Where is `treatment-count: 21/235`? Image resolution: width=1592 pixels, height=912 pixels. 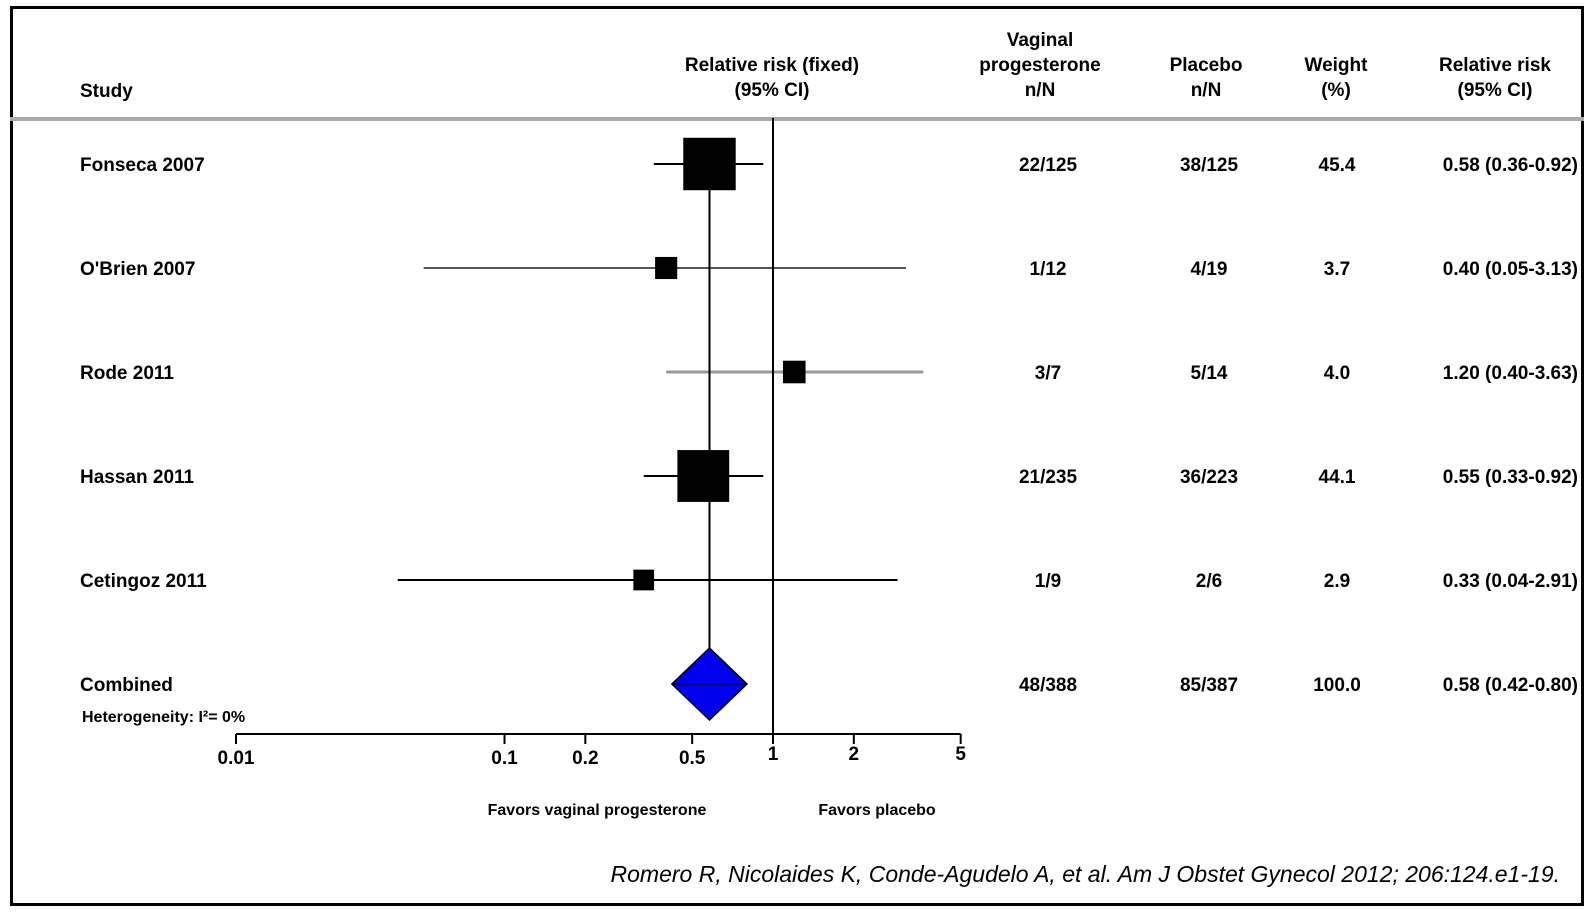
treatment-count: 21/235 is located at coordinates (1048, 477).